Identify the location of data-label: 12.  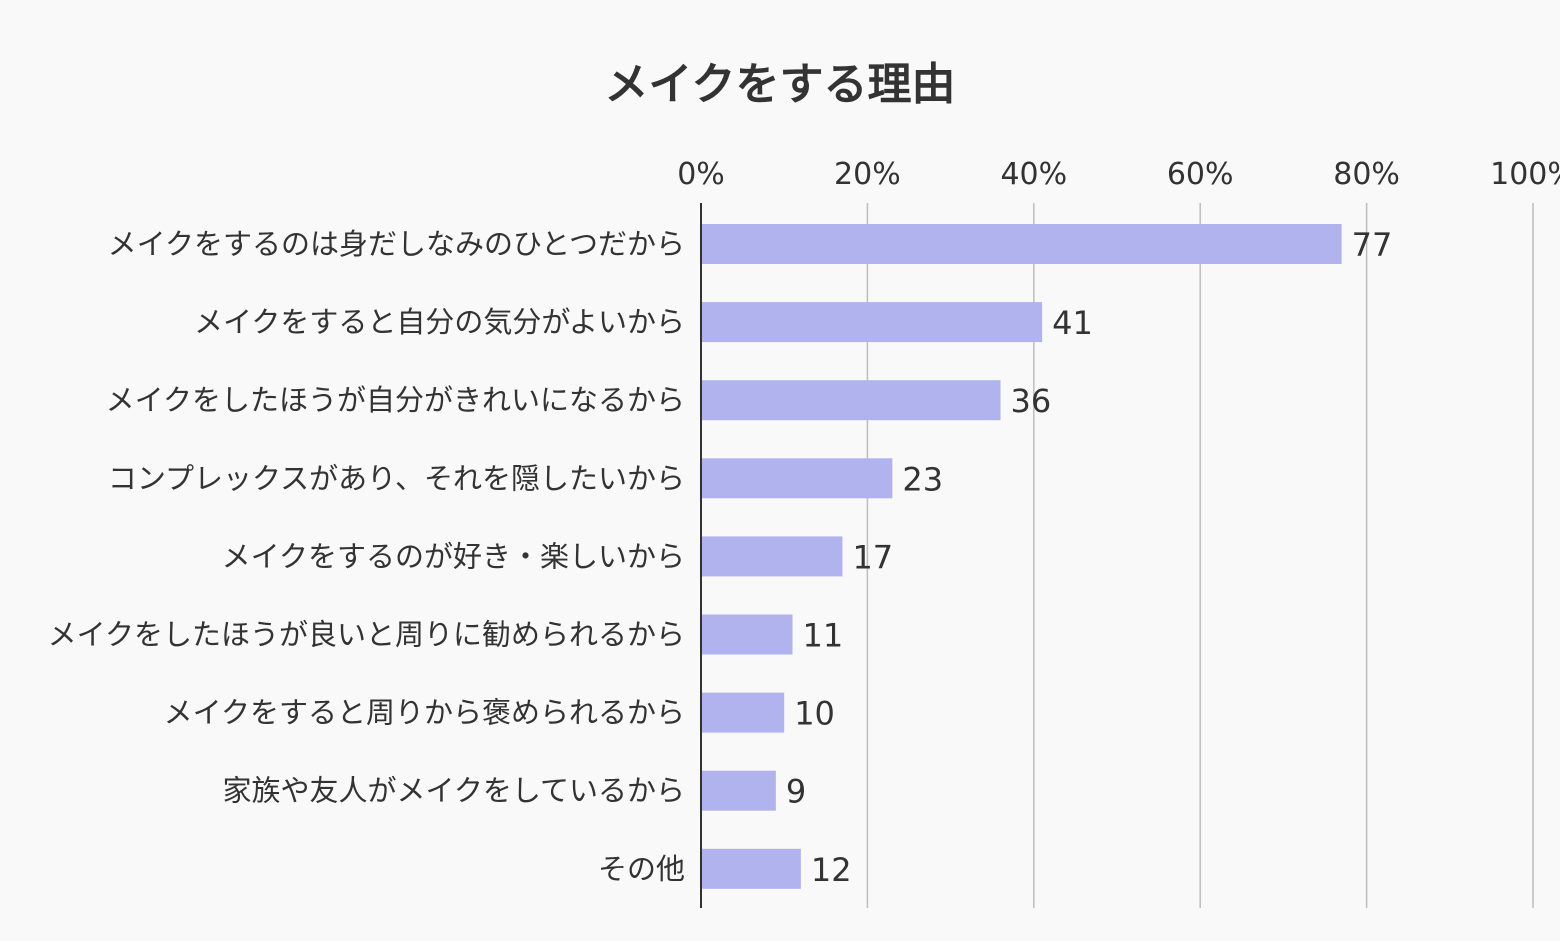
(831, 870).